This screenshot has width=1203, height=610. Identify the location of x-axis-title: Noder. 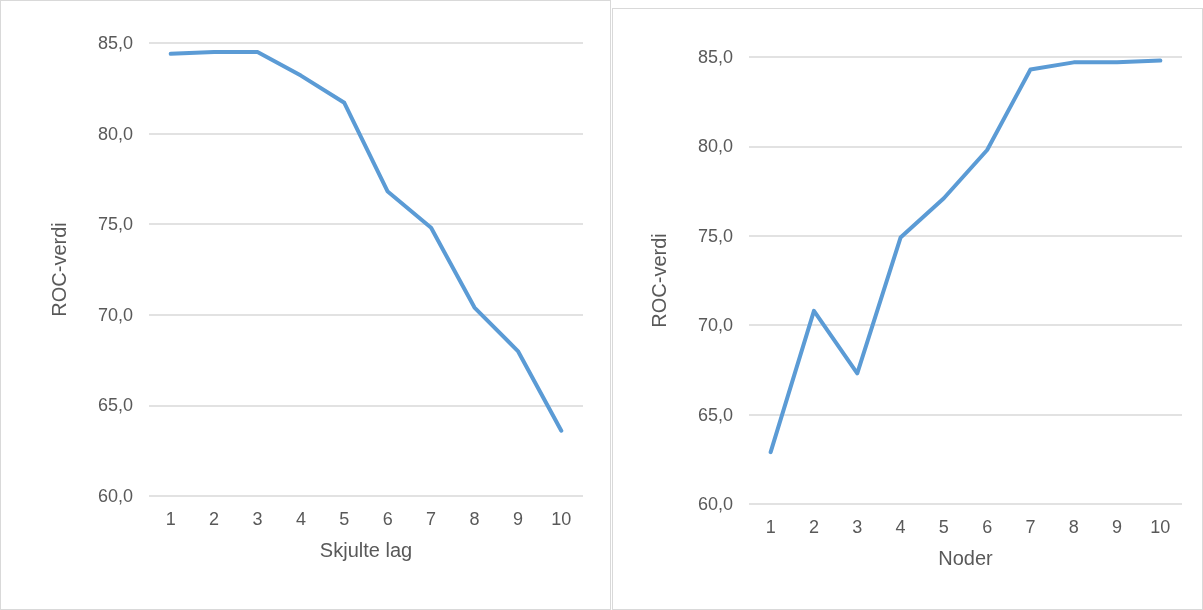
(966, 558).